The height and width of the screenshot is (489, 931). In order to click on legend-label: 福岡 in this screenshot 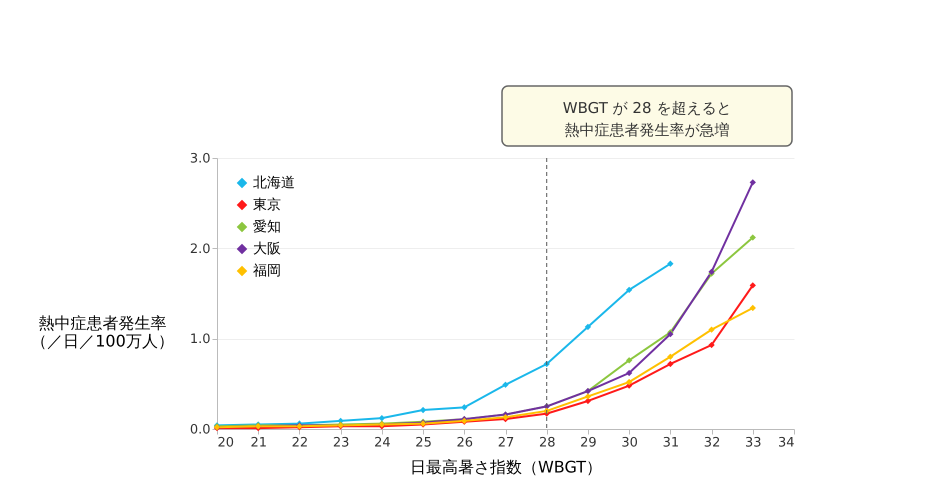, I will do `click(267, 271)`.